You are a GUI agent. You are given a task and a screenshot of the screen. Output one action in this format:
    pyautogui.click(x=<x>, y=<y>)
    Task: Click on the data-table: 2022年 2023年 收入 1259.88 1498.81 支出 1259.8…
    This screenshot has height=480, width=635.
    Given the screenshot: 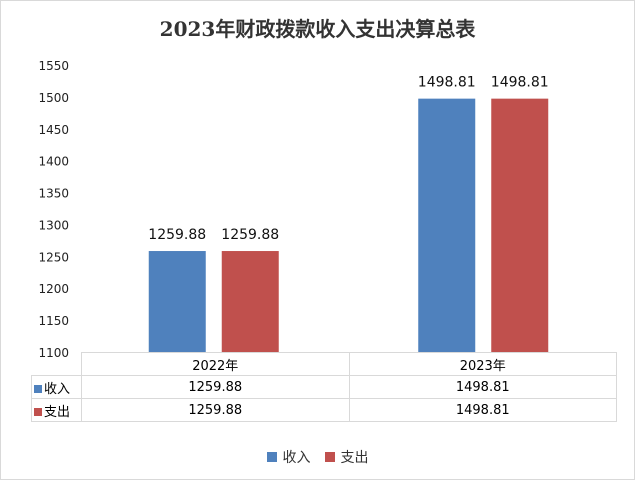 What is the action you would take?
    pyautogui.click(x=324, y=387)
    